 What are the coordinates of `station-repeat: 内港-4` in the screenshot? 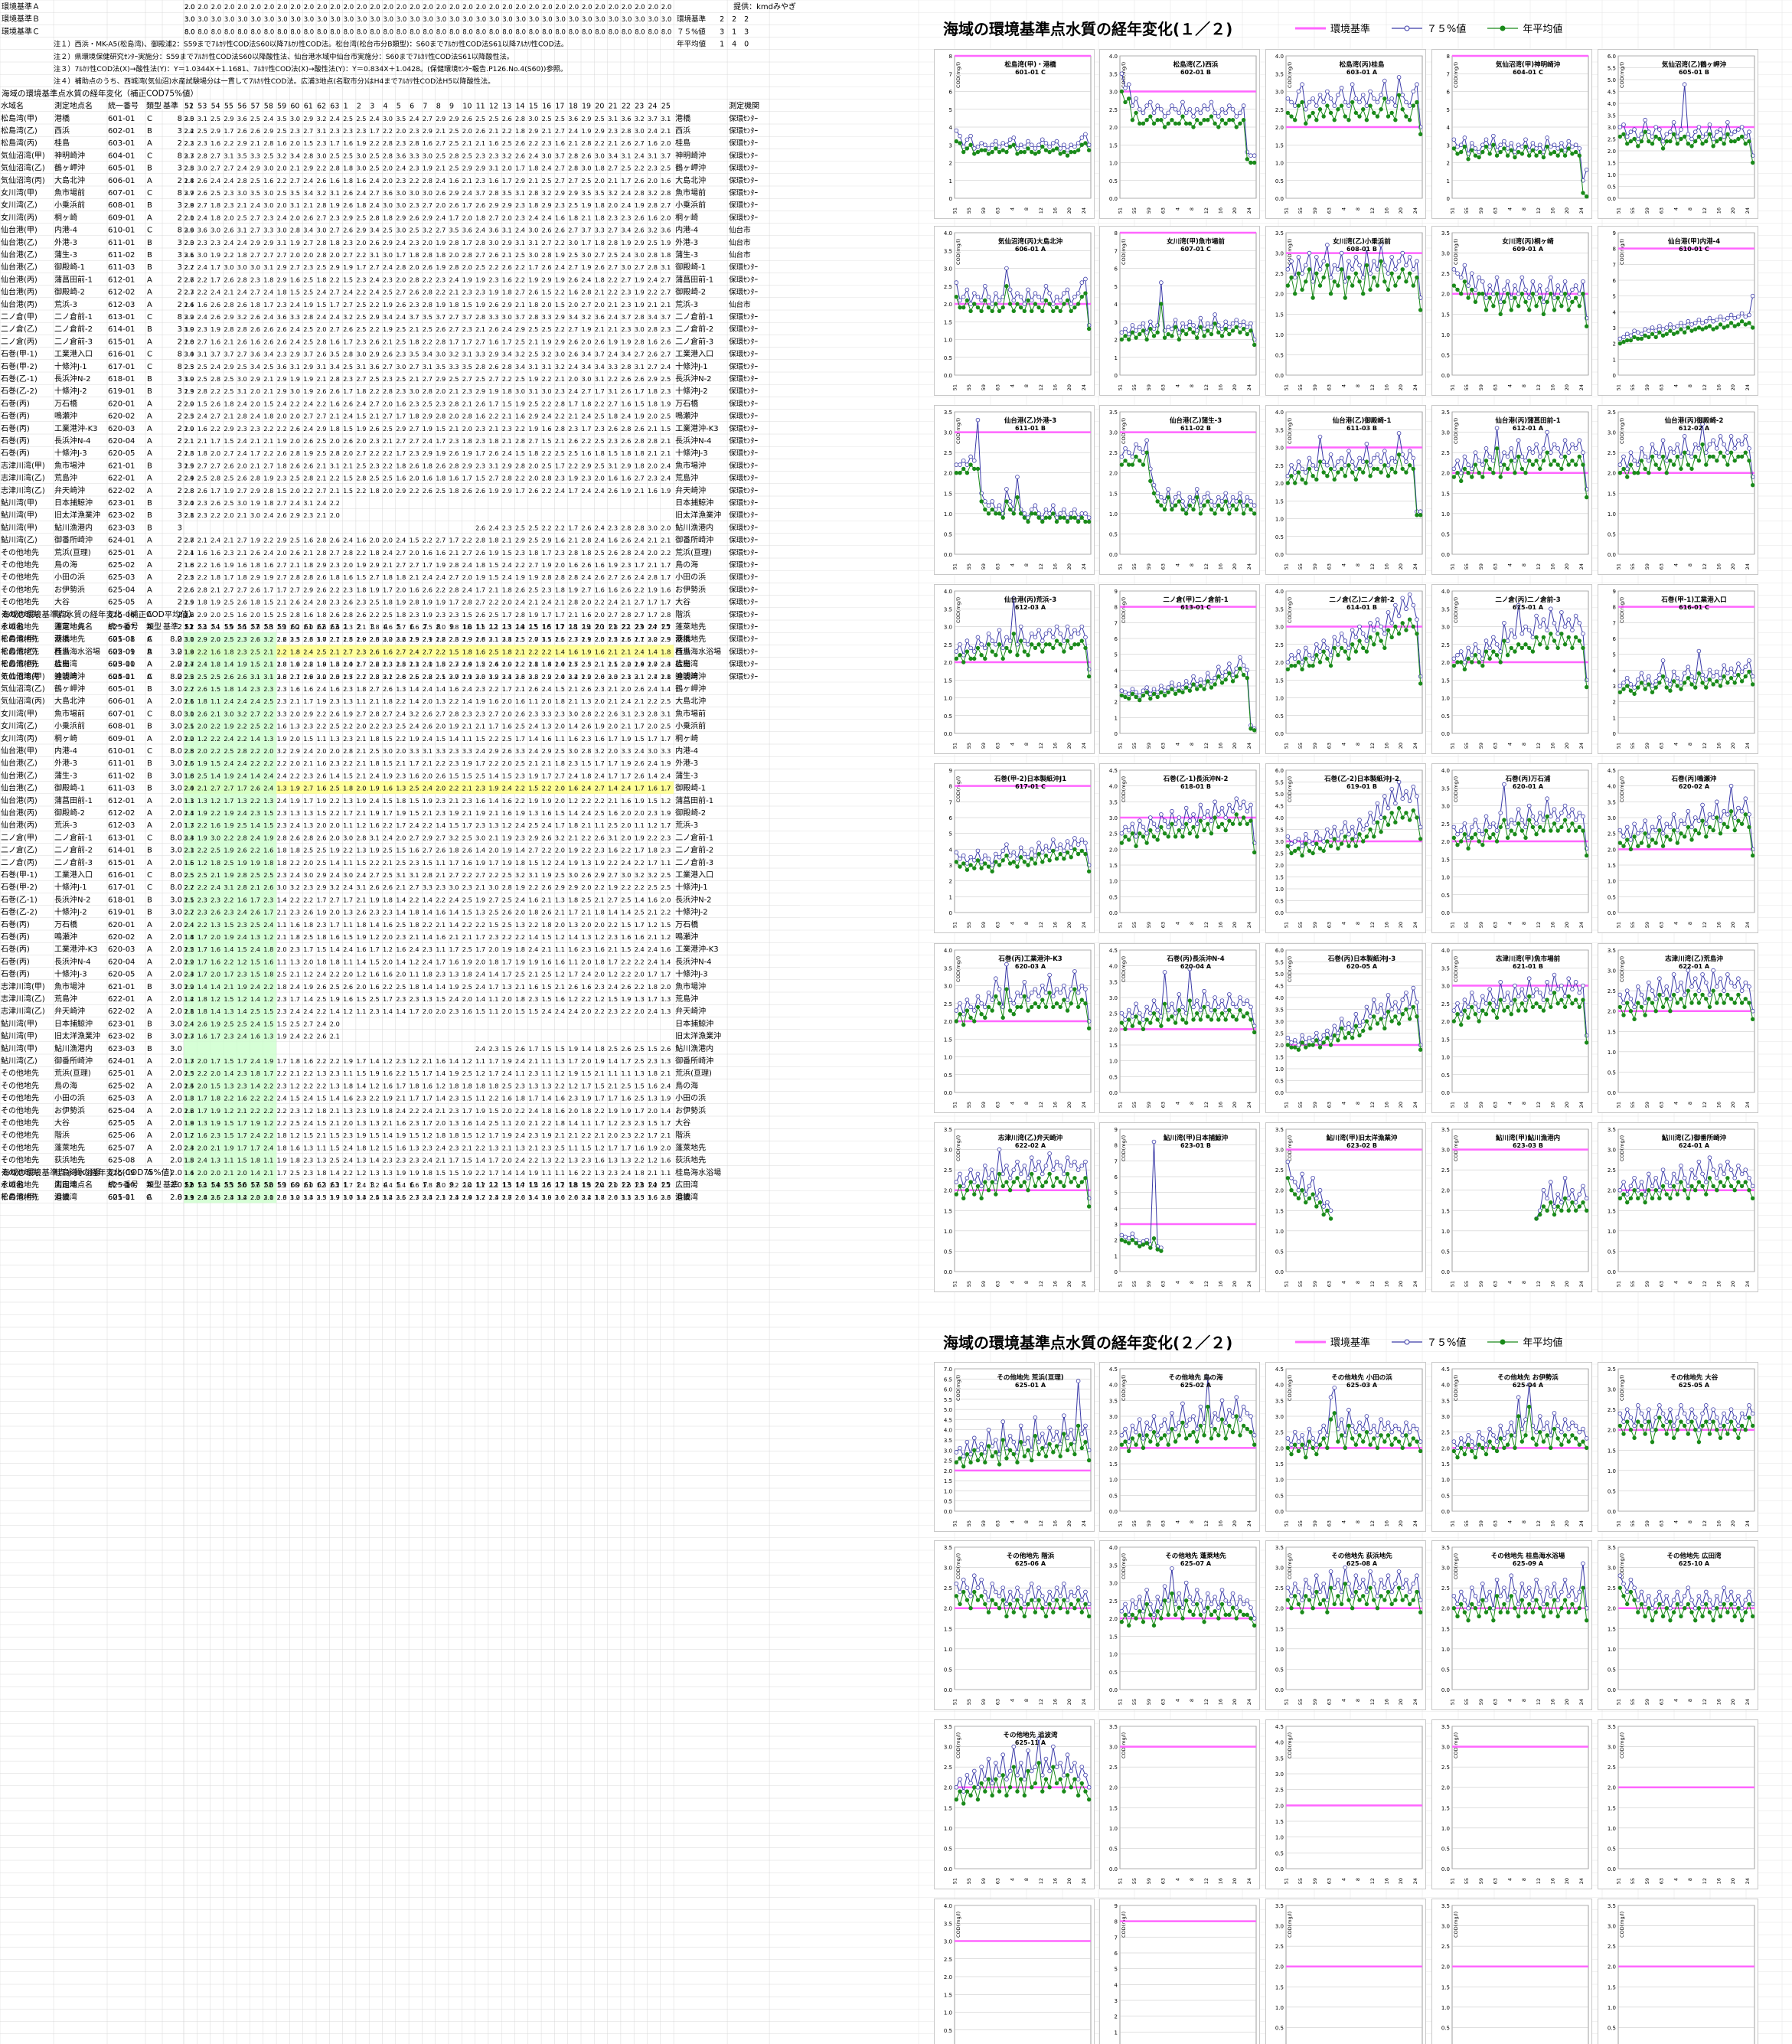 It's located at (686, 230).